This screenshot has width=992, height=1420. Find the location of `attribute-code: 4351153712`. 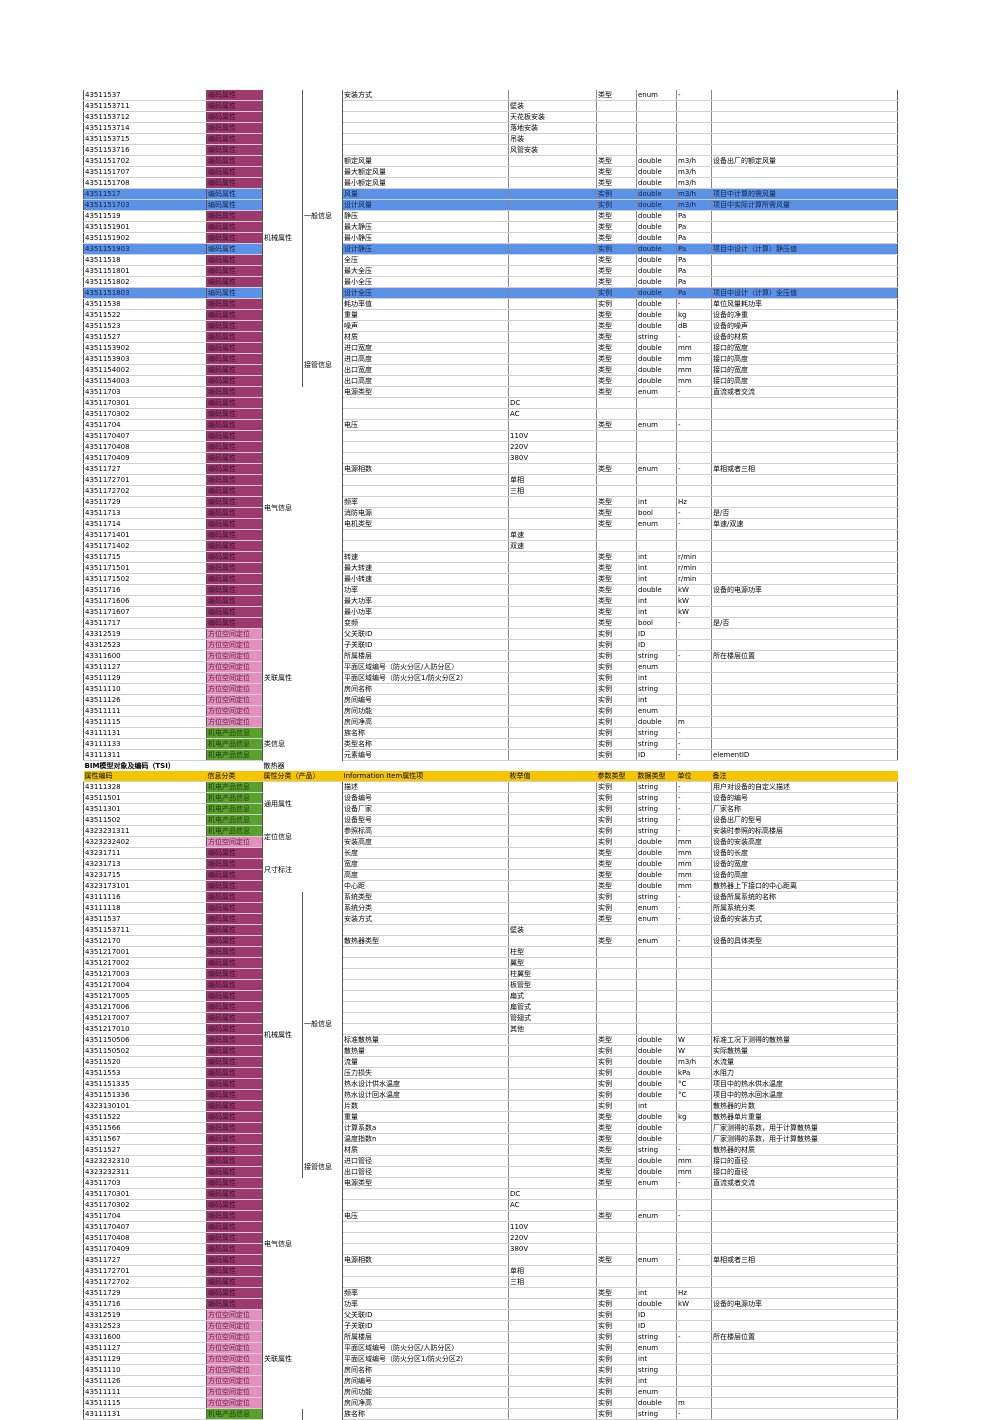

attribute-code: 4351153712 is located at coordinates (145, 117).